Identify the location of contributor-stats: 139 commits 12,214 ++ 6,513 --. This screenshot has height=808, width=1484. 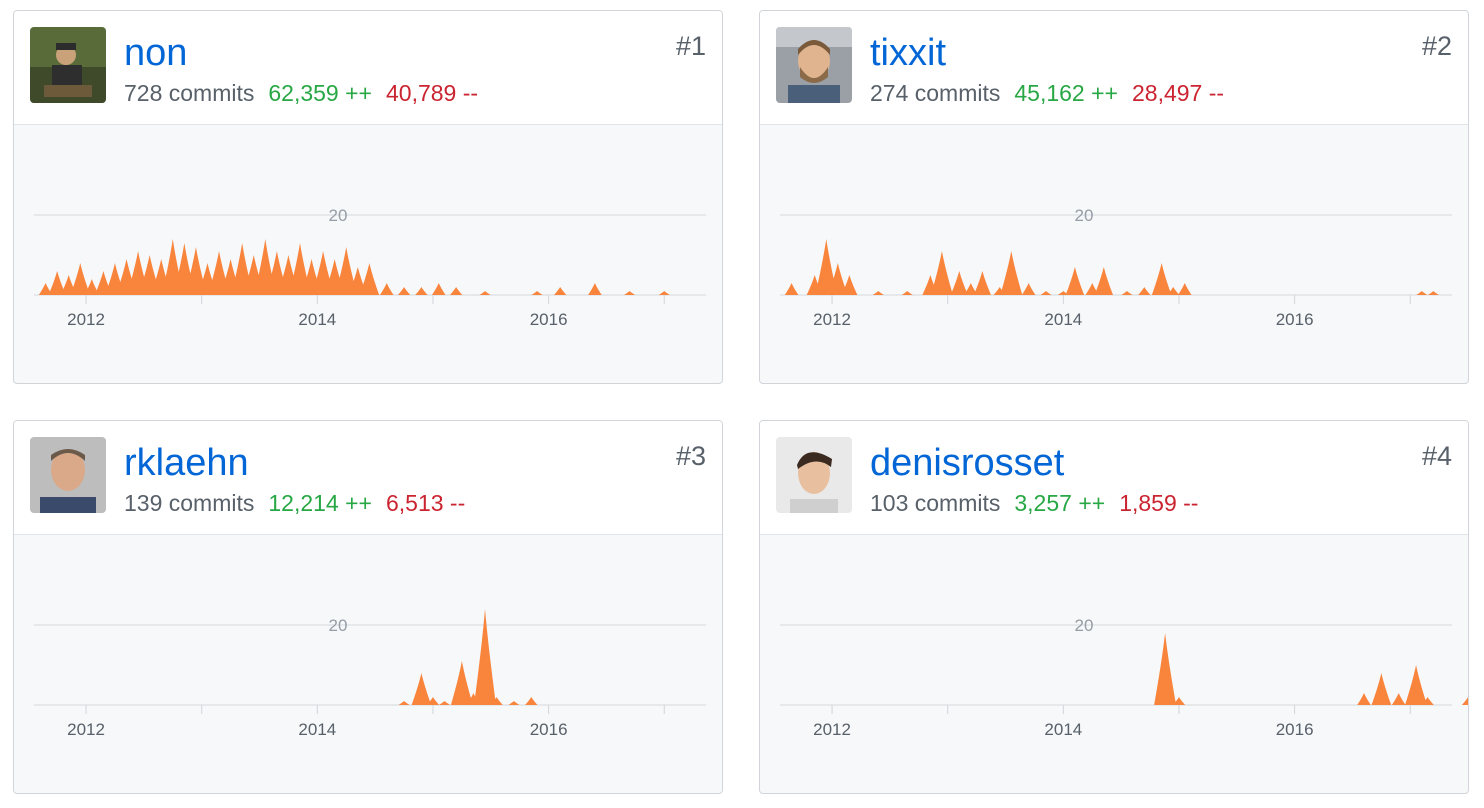
(294, 503).